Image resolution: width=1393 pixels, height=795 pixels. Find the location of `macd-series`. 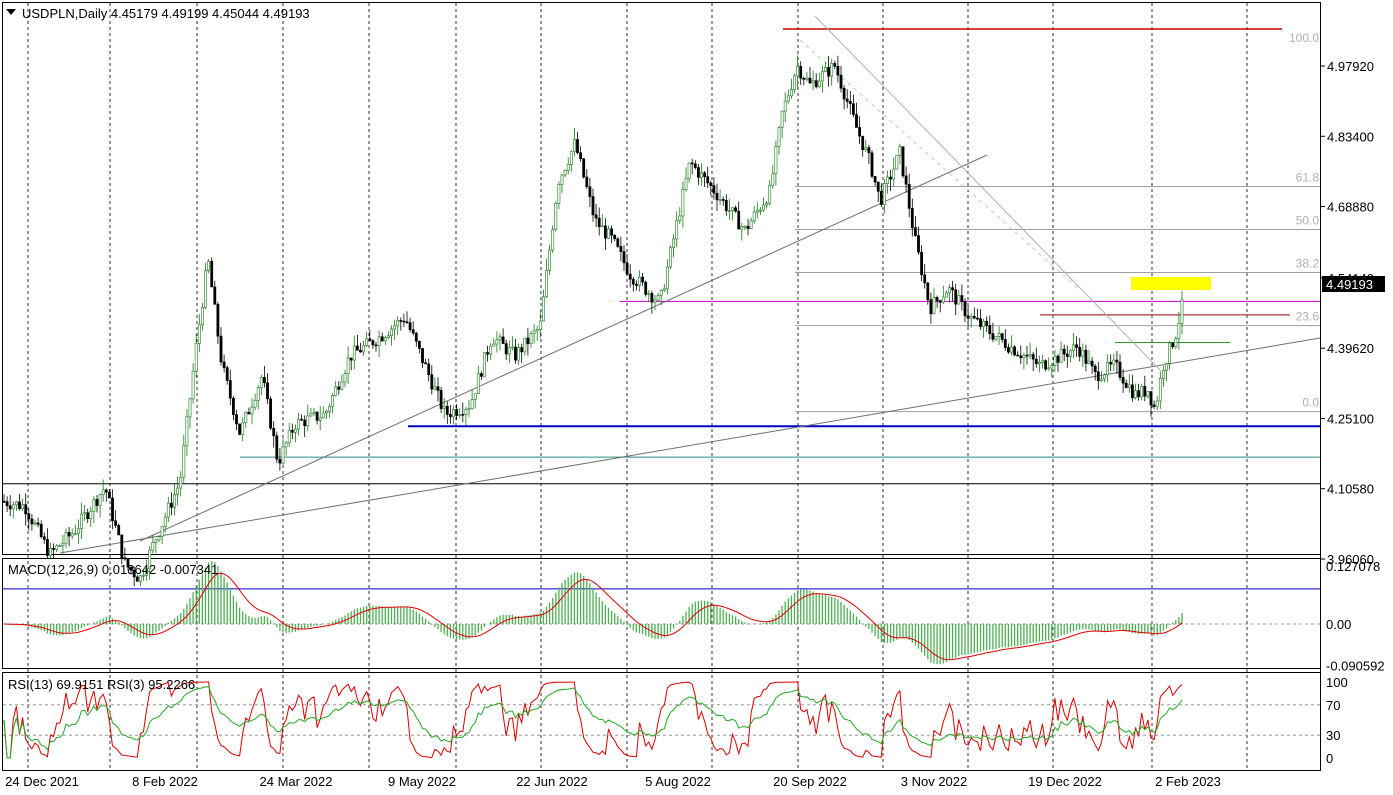

macd-series is located at coordinates (661, 613).